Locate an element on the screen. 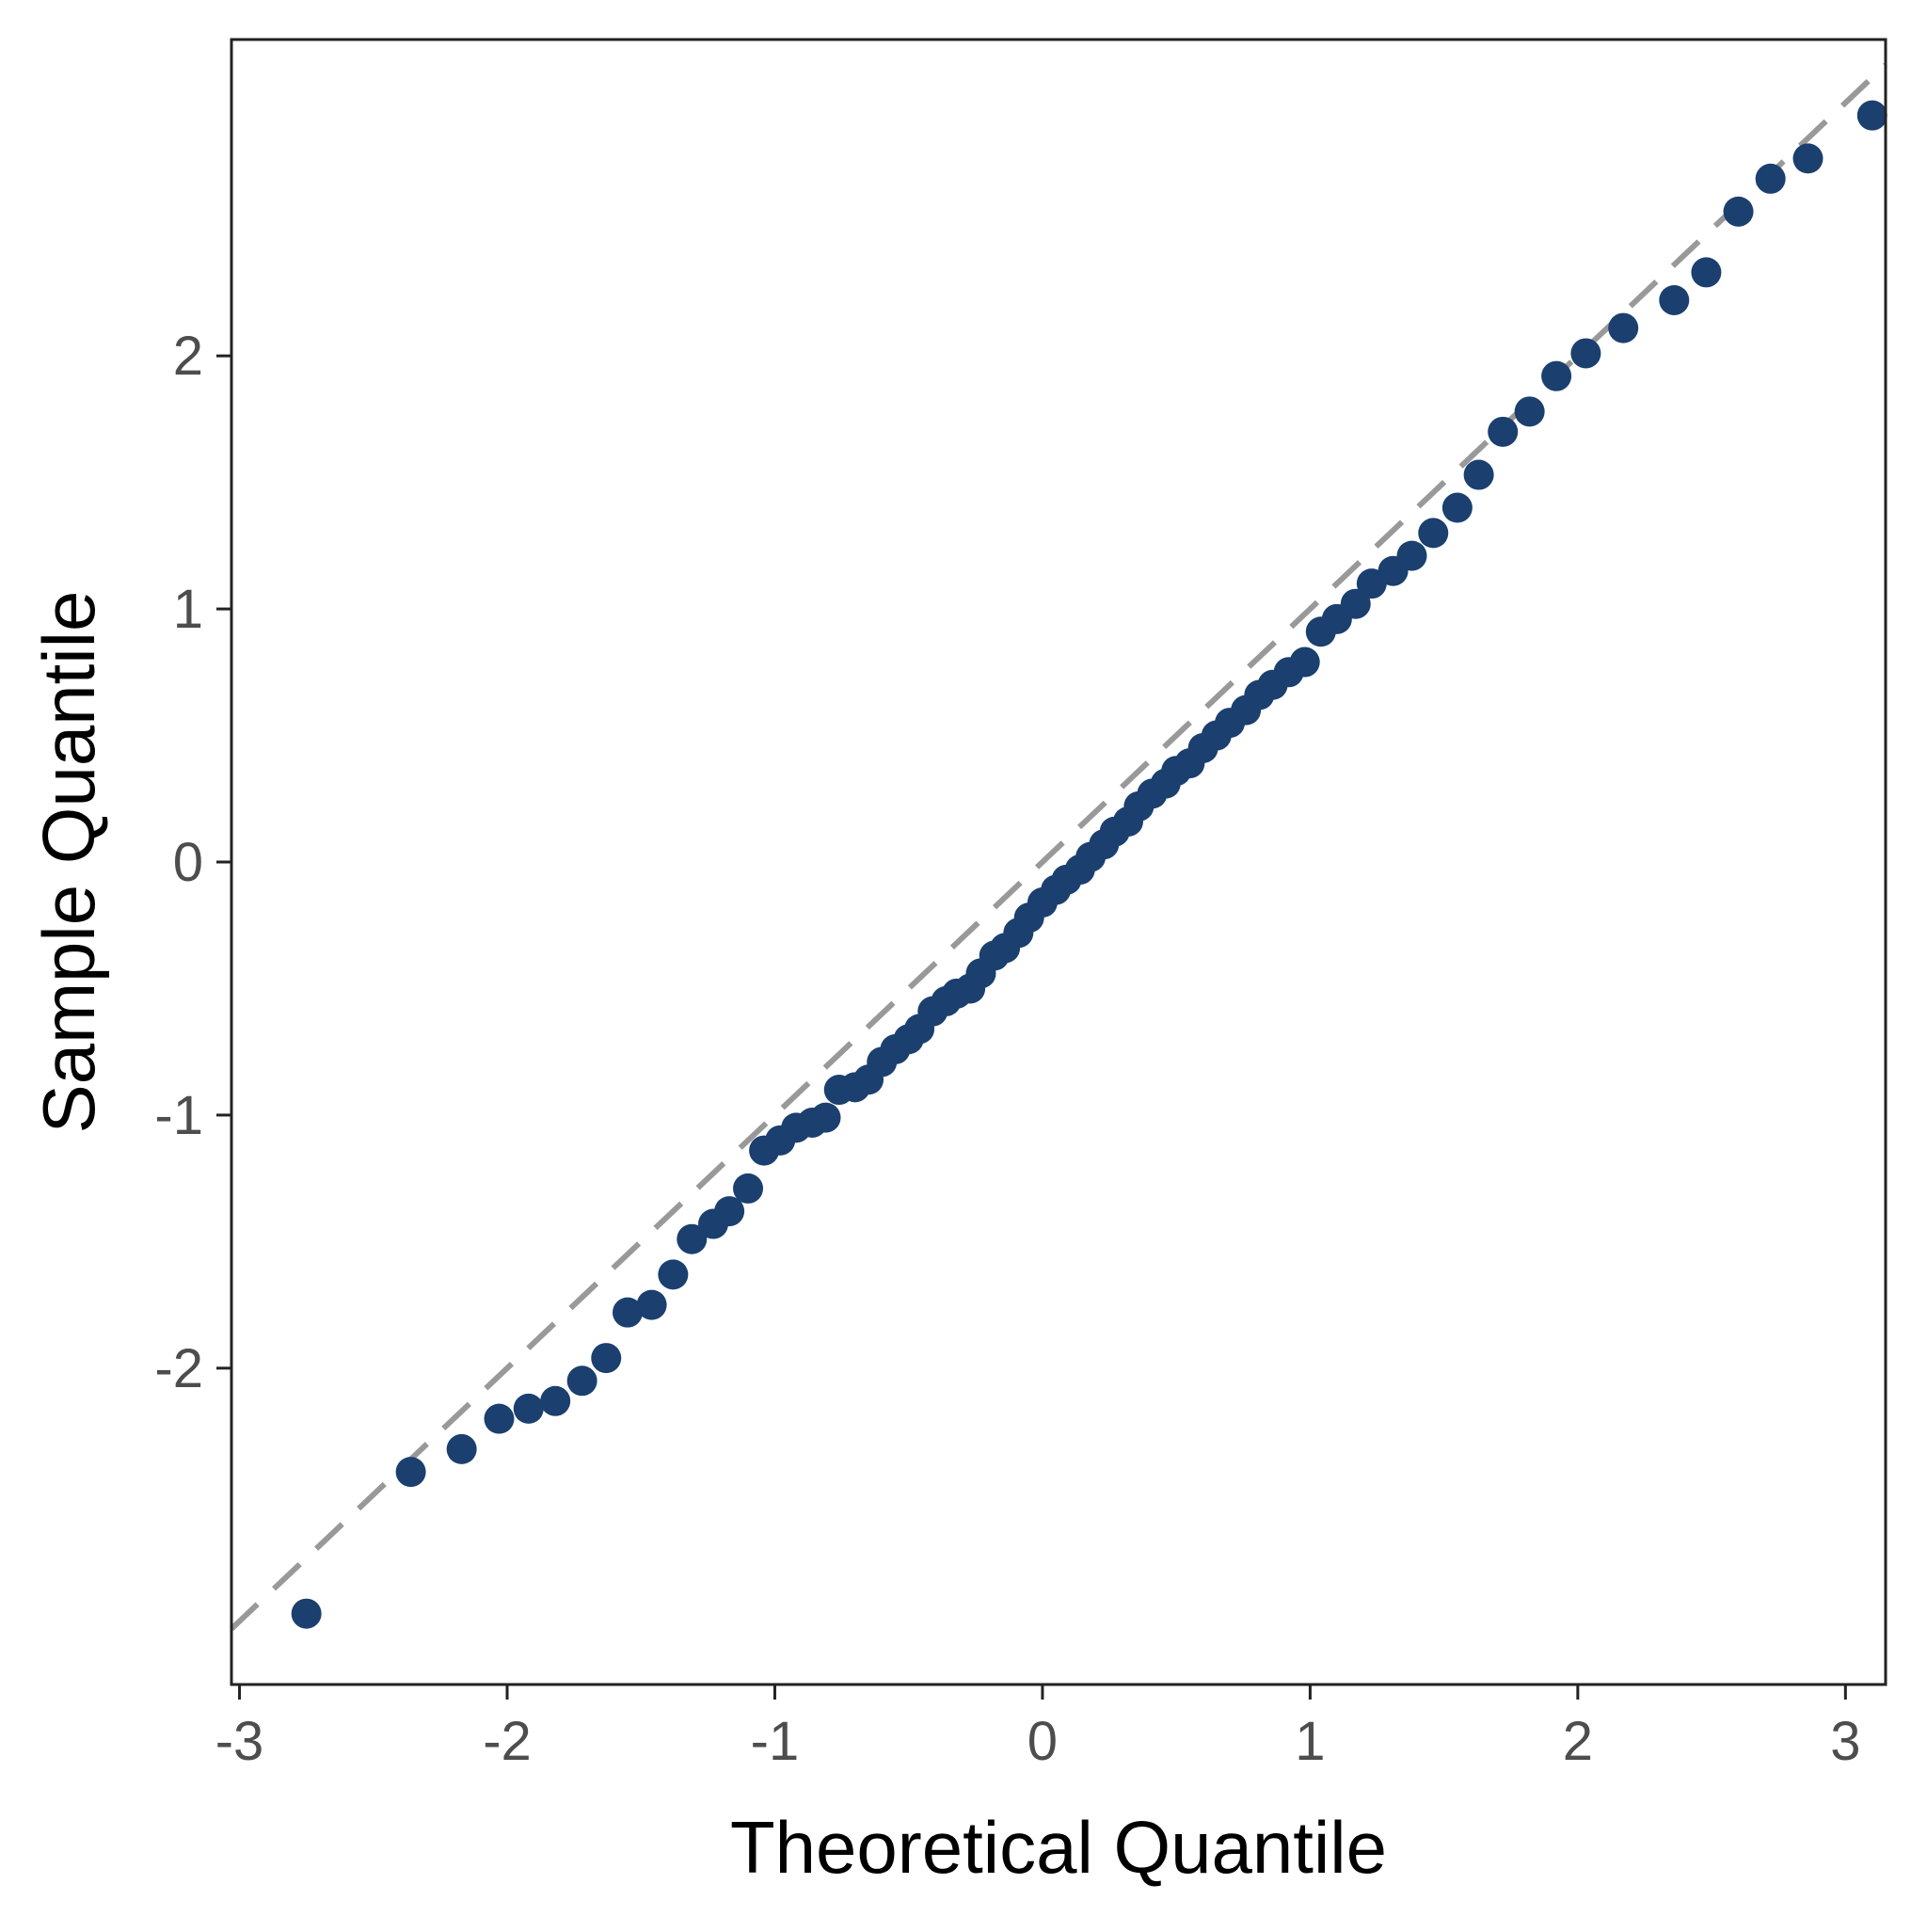 This screenshot has height=1932, width=1927. x-tick-label: 1 is located at coordinates (1310, 1741).